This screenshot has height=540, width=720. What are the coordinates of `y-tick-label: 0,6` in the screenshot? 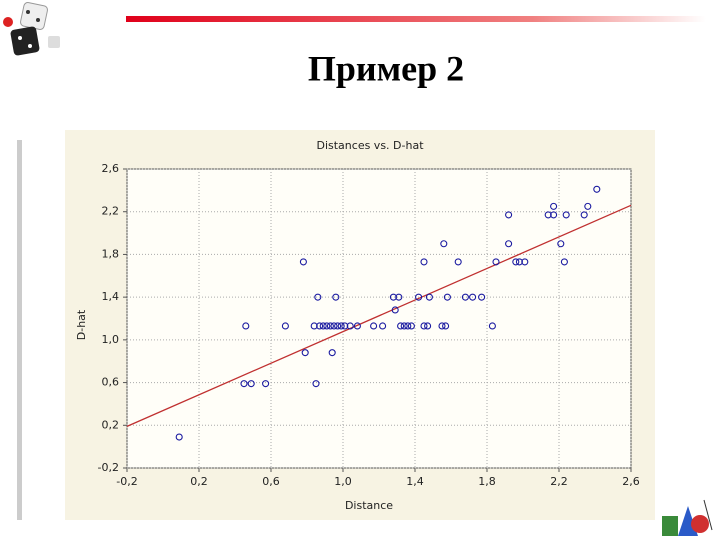 It's located at (111, 382).